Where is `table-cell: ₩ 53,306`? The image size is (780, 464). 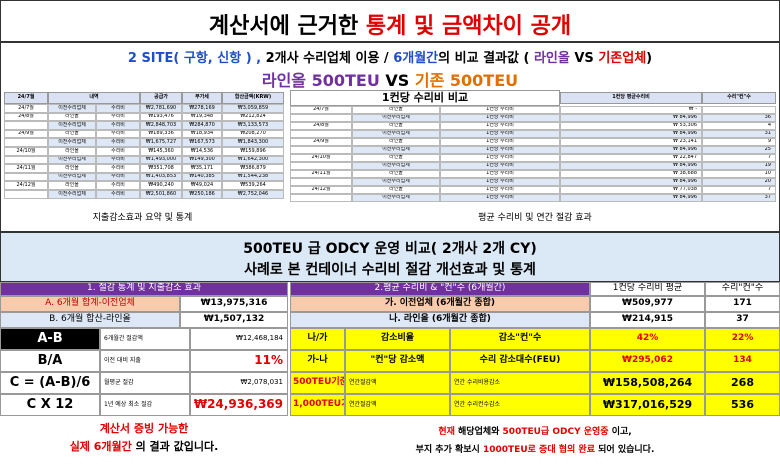 table-cell: ₩ 53,306 is located at coordinates (631, 126).